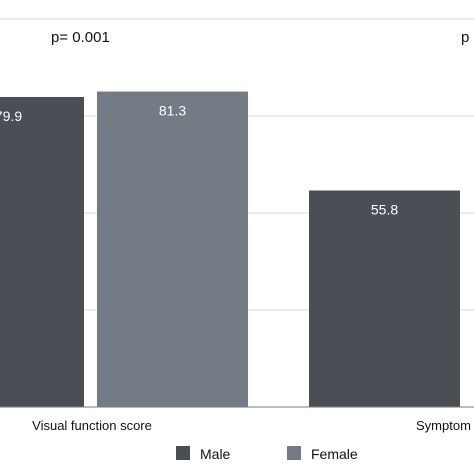 The height and width of the screenshot is (474, 474). I want to click on data-label: 79.9, so click(11, 116).